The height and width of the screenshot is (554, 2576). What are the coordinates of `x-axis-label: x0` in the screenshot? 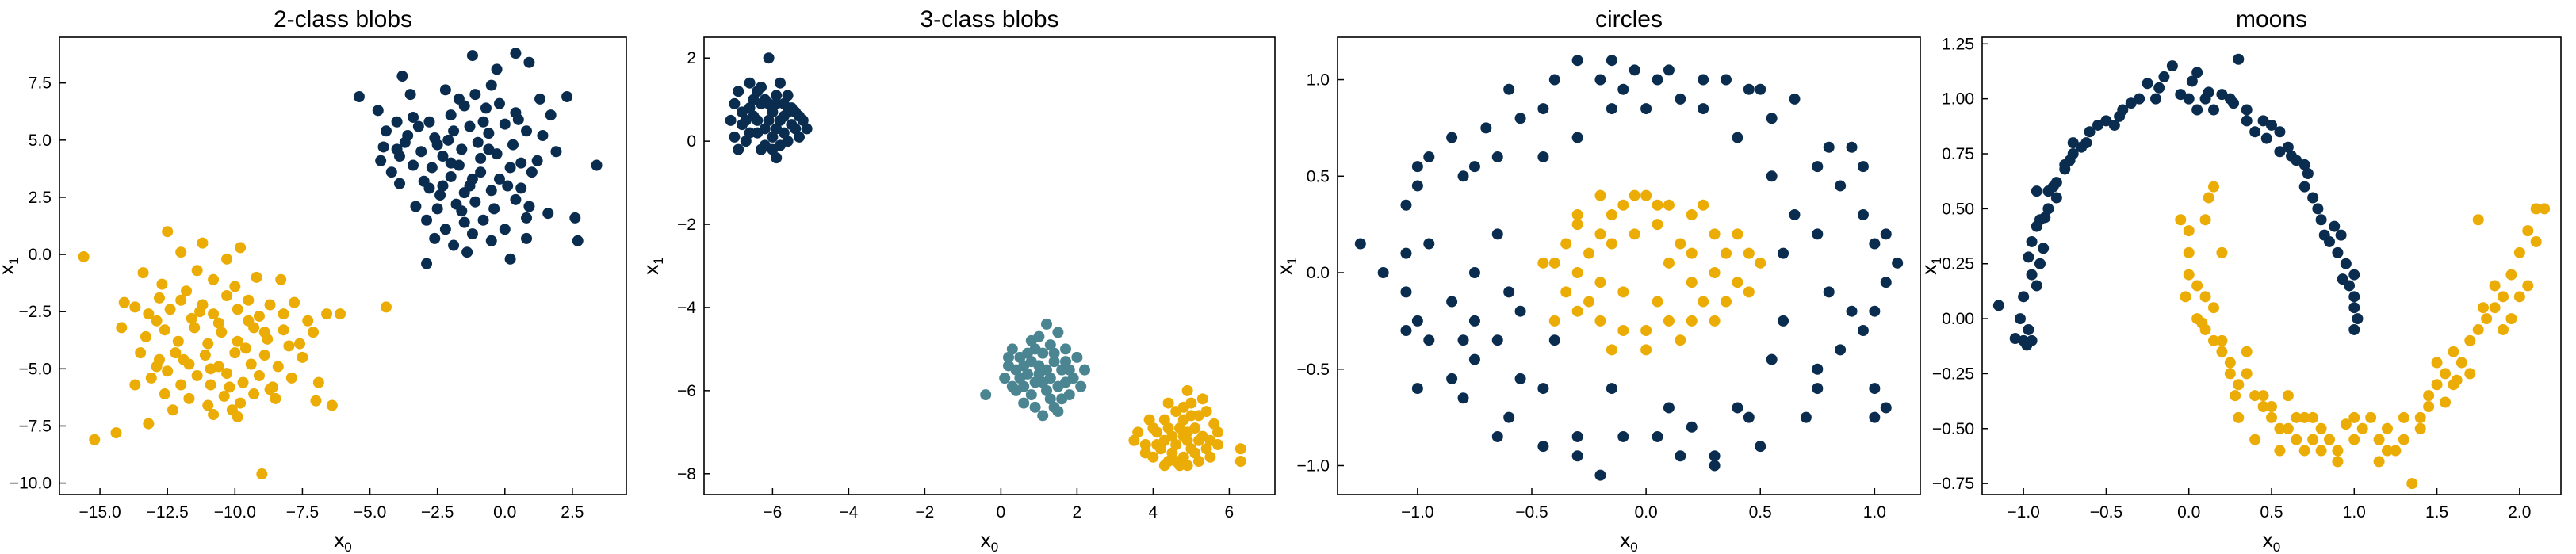 It's located at (989, 541).